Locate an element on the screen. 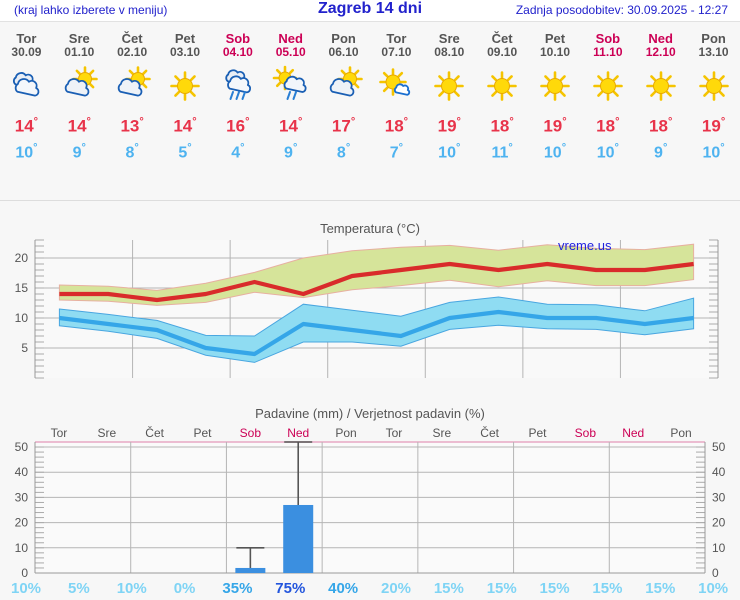 Image resolution: width=740 pixels, height=600 pixels. svg-text: 5 is located at coordinates (24, 348).